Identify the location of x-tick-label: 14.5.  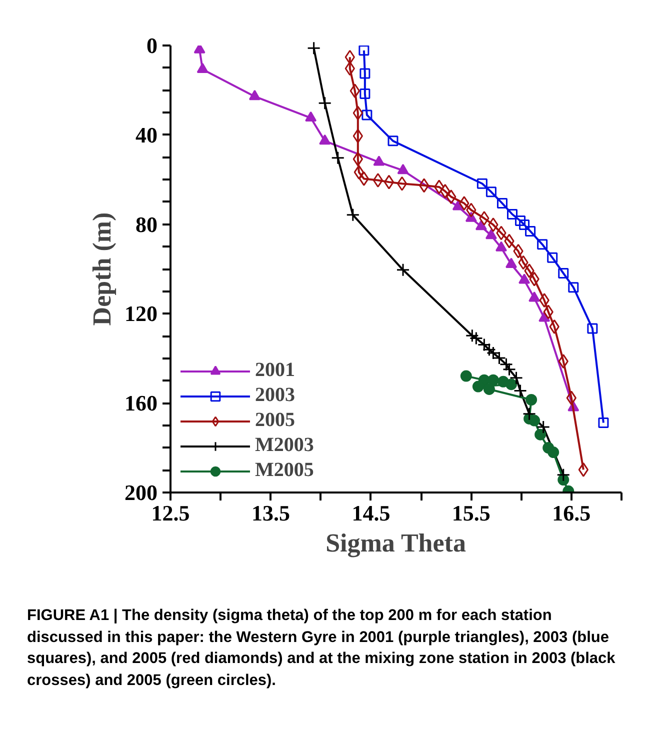
(371, 513).